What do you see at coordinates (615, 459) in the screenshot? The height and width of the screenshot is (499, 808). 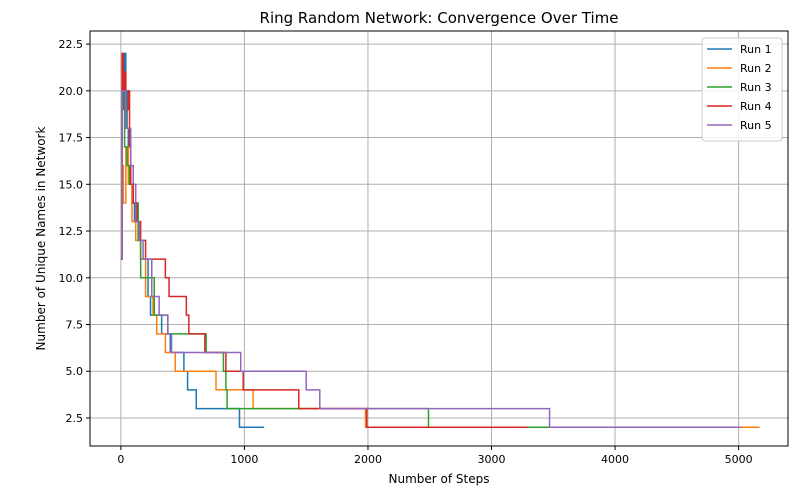 I see `x-tick-label: 4000` at bounding box center [615, 459].